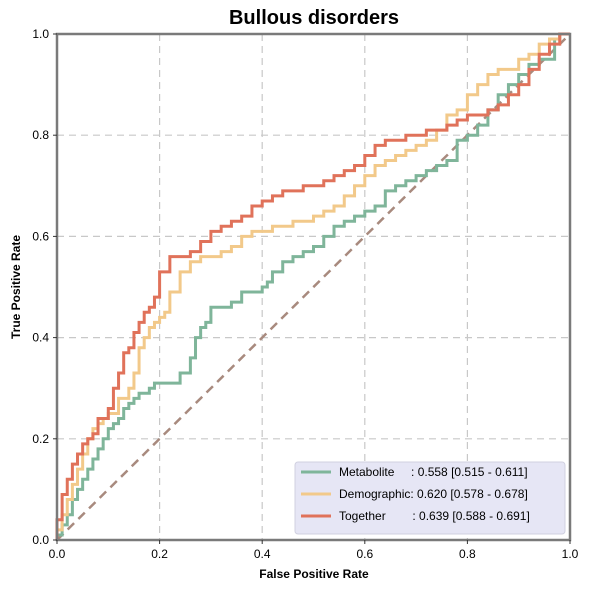  Describe the element at coordinates (364, 554) in the screenshot. I see `x-tick-label: 0.6` at that location.